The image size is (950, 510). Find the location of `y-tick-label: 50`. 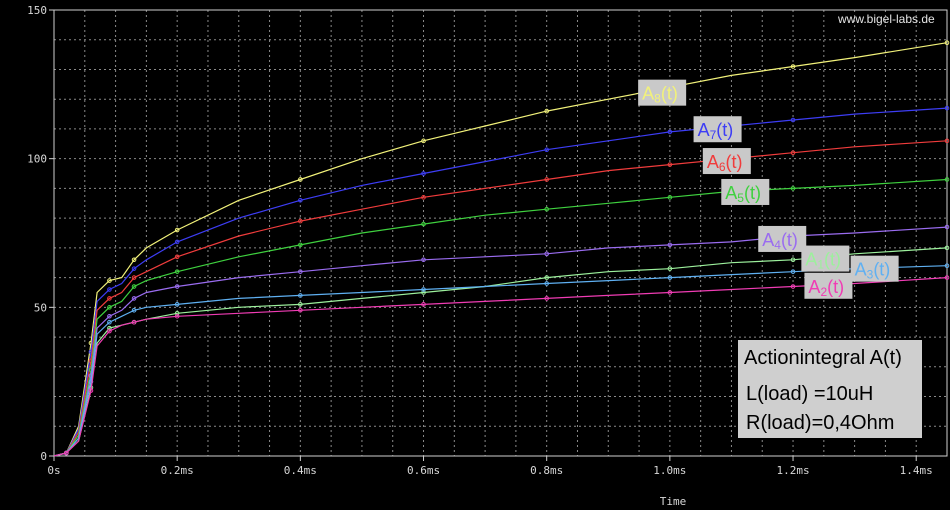

y-tick-label: 50 is located at coordinates (40, 307).